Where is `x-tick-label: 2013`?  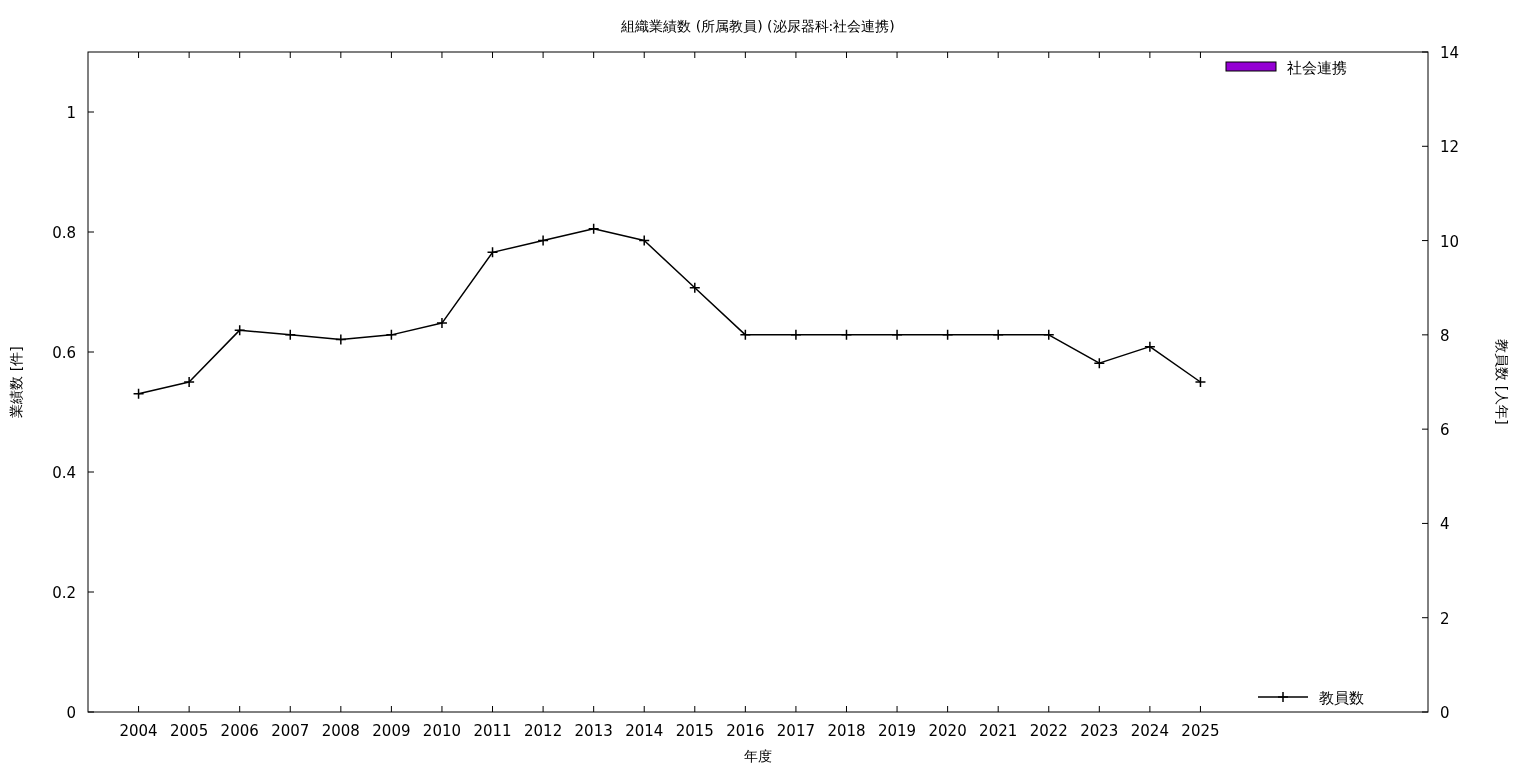 x-tick-label: 2013 is located at coordinates (593, 731).